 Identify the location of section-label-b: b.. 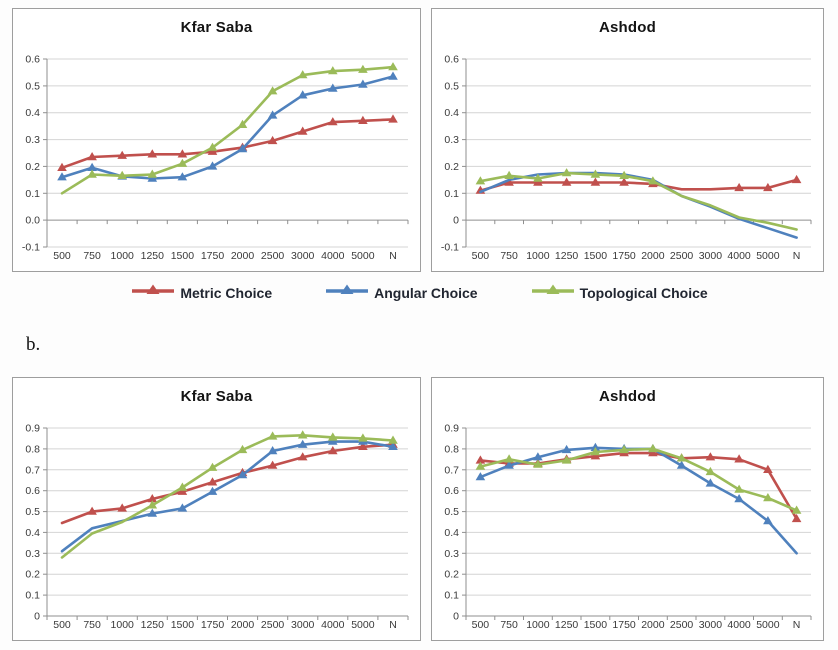
(33, 344).